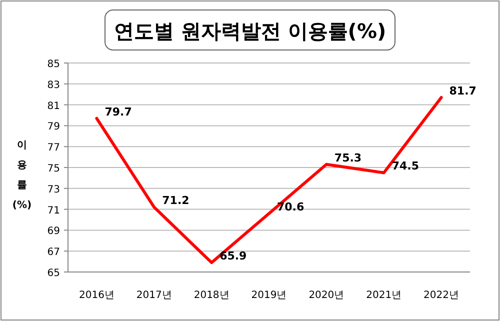 This screenshot has width=500, height=321. I want to click on x-tick-label: 2022년, so click(442, 295).